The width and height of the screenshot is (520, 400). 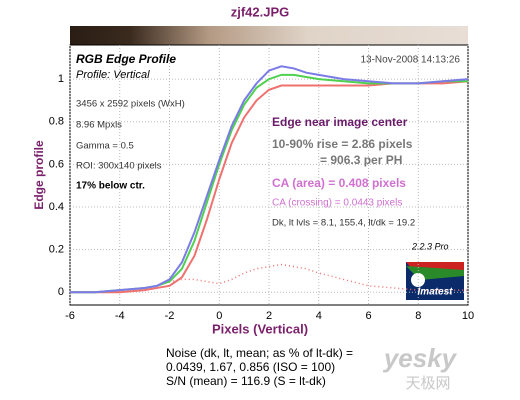 What do you see at coordinates (435, 292) in the screenshot?
I see `annotation: Imatest` at bounding box center [435, 292].